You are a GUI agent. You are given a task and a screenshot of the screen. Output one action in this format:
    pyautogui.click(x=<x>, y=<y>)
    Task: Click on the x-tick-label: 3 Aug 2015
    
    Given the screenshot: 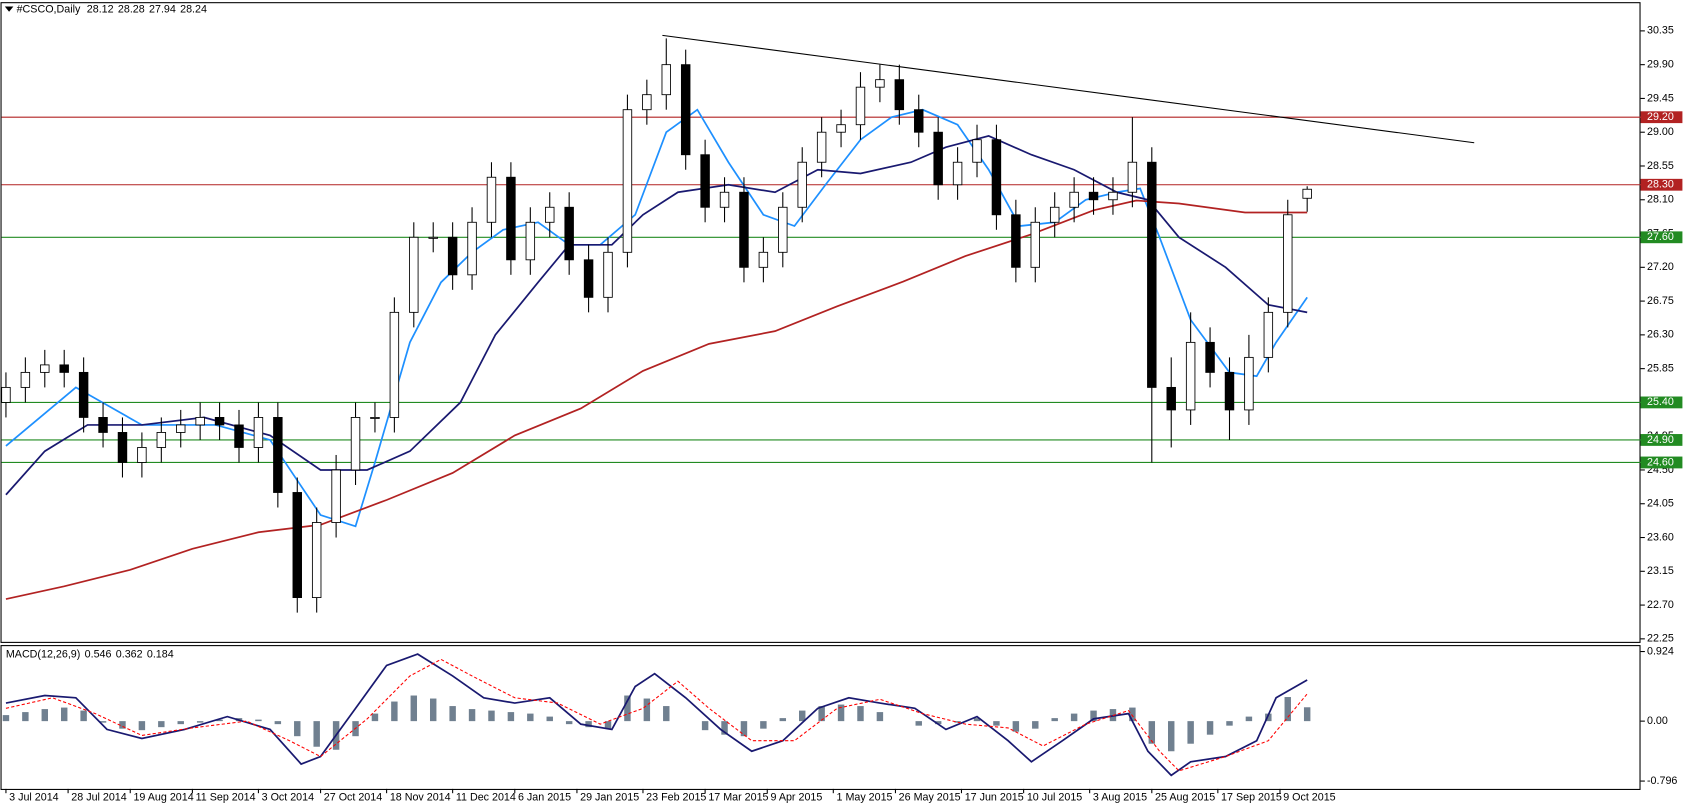 What is the action you would take?
    pyautogui.click(x=1120, y=797)
    